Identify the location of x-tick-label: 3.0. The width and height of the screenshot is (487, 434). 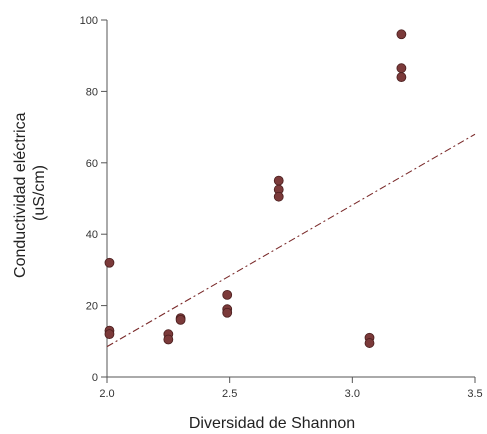
(352, 394).